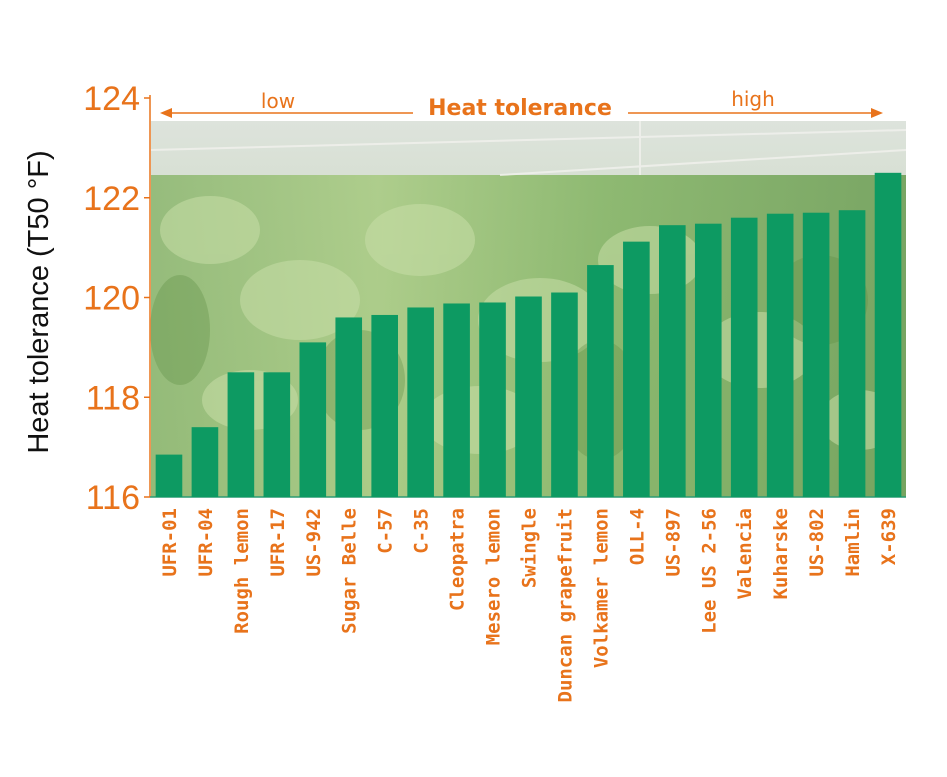  What do you see at coordinates (39, 301) in the screenshot?
I see `y-axis-title: Heat tolerance (T50 °F)` at bounding box center [39, 301].